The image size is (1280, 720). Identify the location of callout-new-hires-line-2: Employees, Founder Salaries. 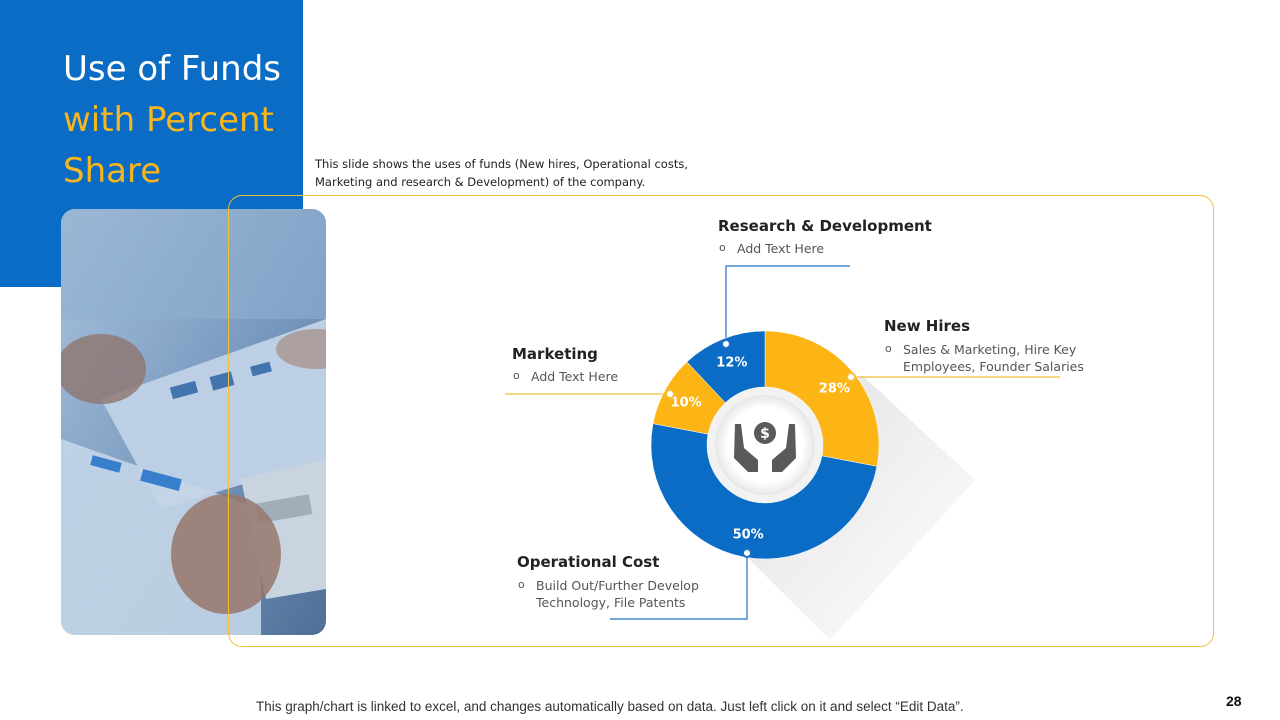
(993, 366).